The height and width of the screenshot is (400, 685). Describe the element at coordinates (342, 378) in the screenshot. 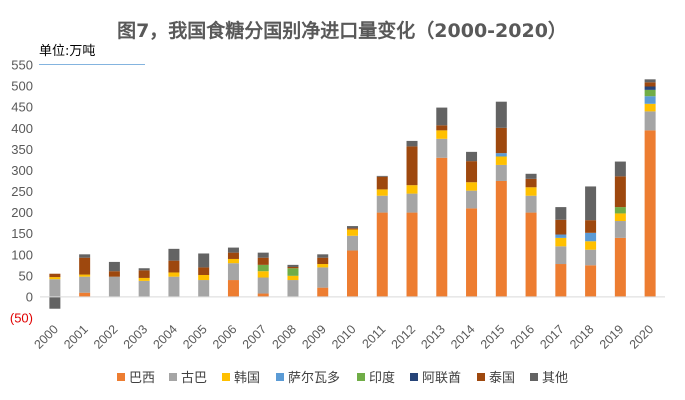

I see `legend: 巴西 古巴 韩国 萨尔瓦多 印度 阿联酋 泰国 其他` at that location.